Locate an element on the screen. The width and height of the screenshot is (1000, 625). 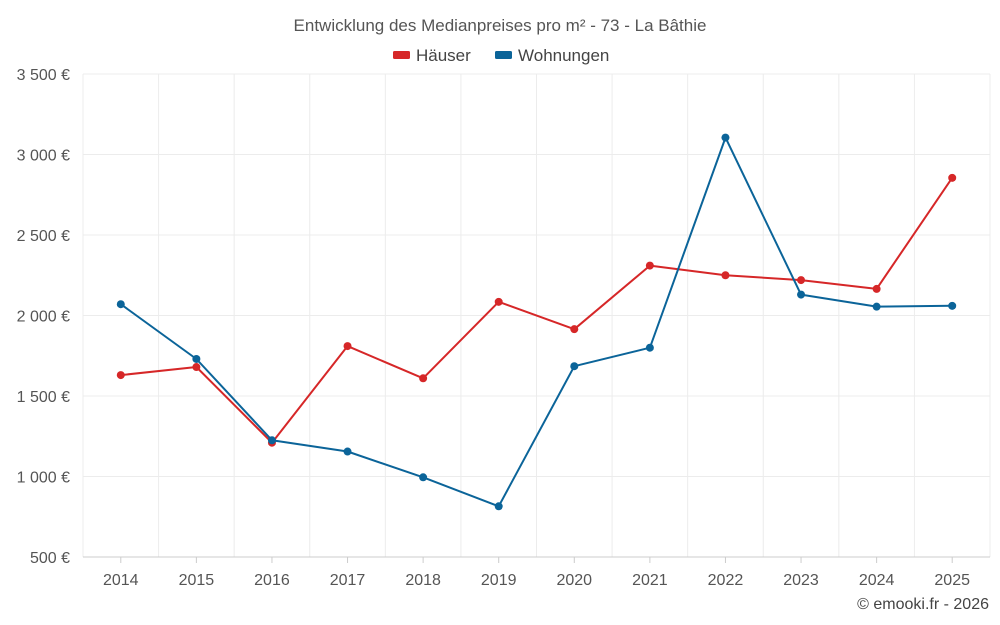
y-tick-label: 2 500 € is located at coordinates (43, 236).